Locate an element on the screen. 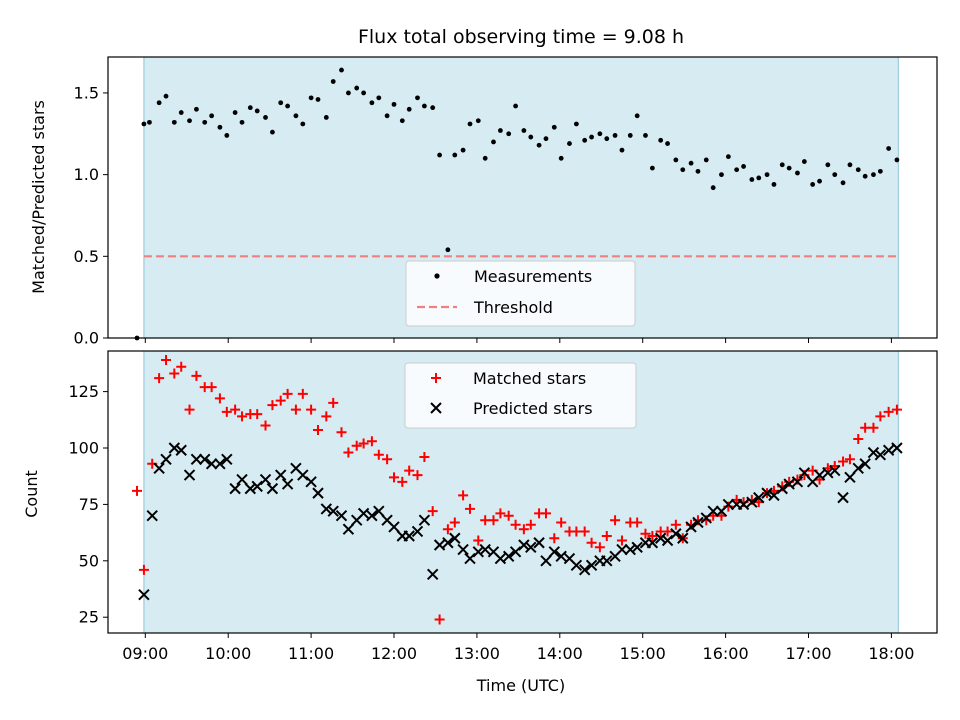 This screenshot has height=720, width=960. legend-predicted-marker is located at coordinates (436, 408).